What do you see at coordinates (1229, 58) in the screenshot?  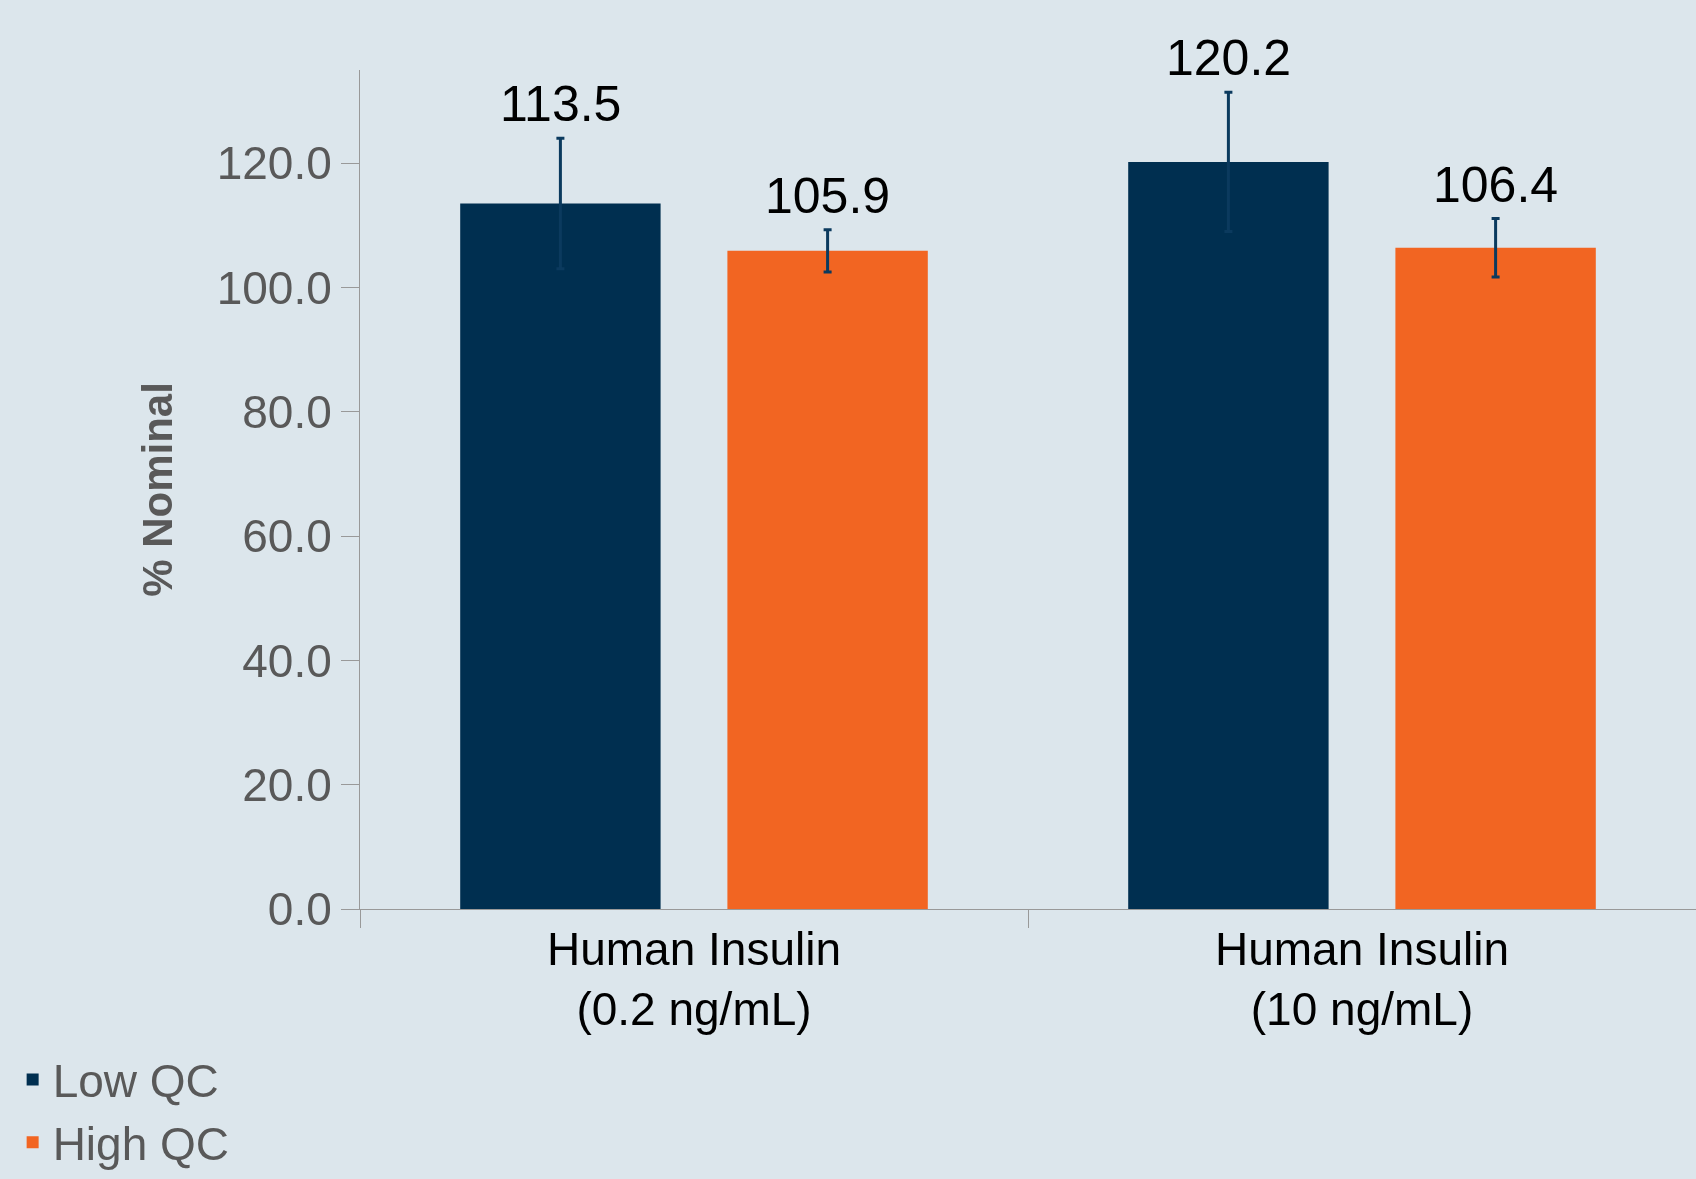 I see `data-label: 120.2` at bounding box center [1229, 58].